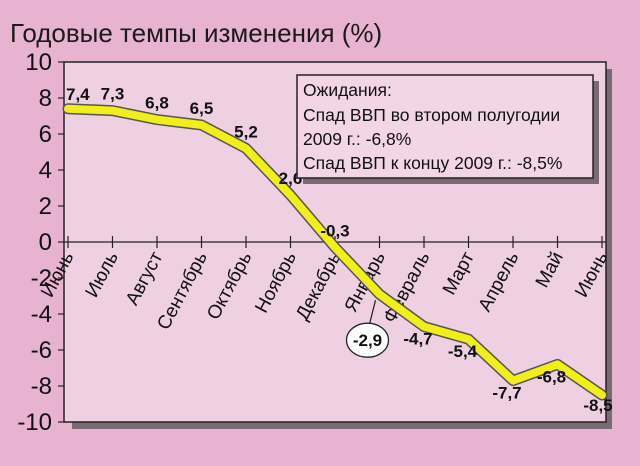 This screenshot has height=466, width=640. I want to click on annotation-line-3: 2009 г.: -6,8%, so click(357, 139).